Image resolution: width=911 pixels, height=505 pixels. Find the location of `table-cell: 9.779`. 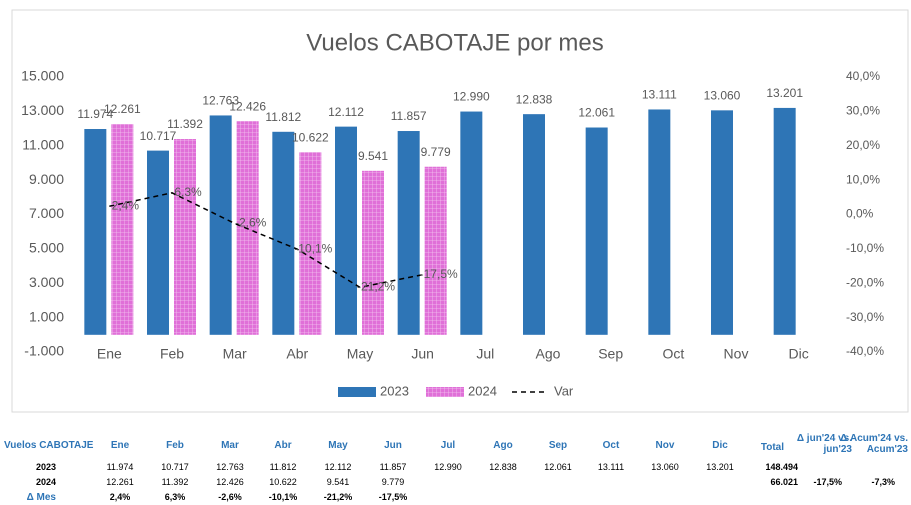

table-cell: 9.779 is located at coordinates (393, 482).